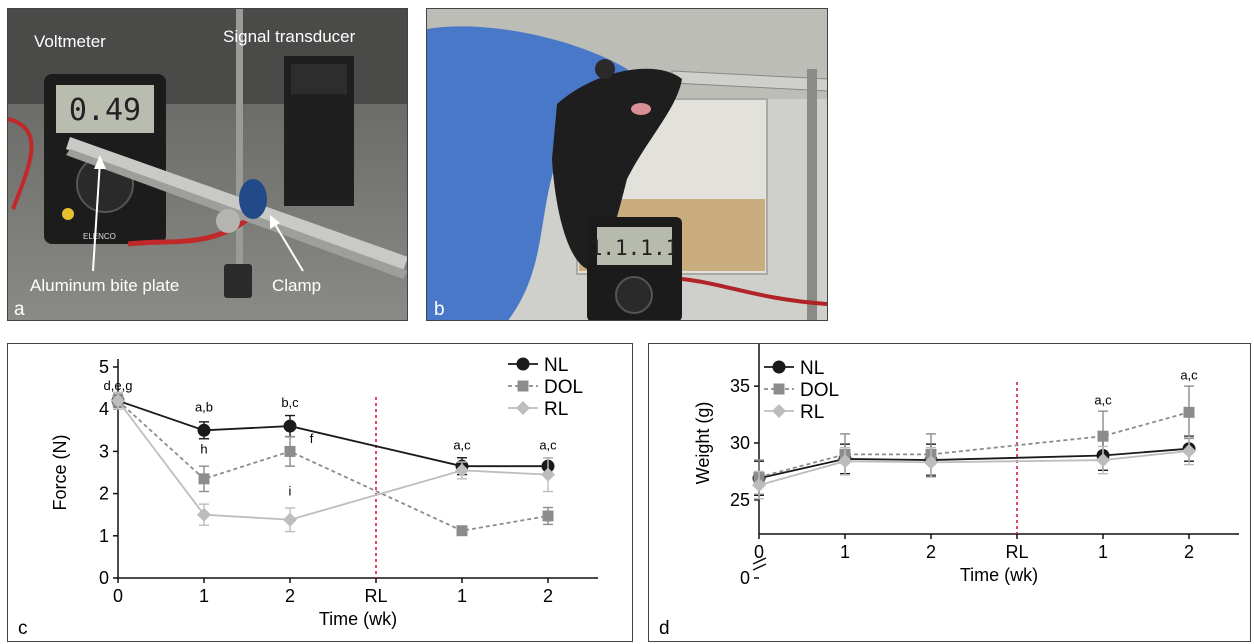 The width and height of the screenshot is (1254, 644). What do you see at coordinates (634, 248) in the screenshot?
I see `voltmeter-reading: 1.1.1.1` at bounding box center [634, 248].